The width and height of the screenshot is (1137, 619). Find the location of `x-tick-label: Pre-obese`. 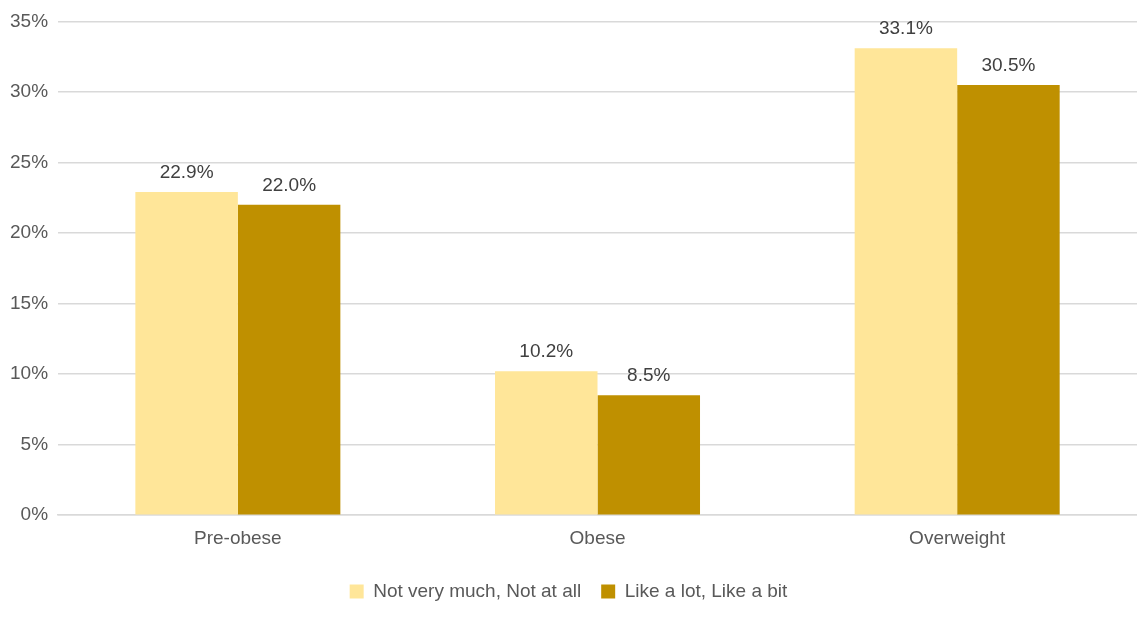

x-tick-label: Pre-obese is located at coordinates (238, 537).